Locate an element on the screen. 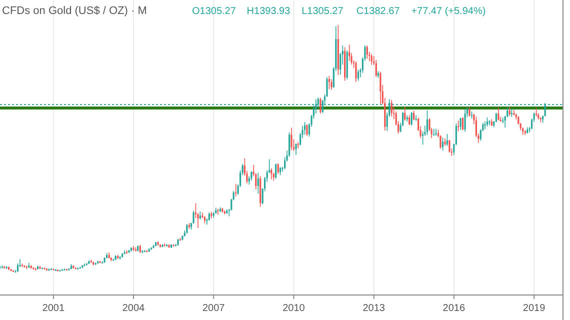  text: O1305.27 is located at coordinates (214, 11).